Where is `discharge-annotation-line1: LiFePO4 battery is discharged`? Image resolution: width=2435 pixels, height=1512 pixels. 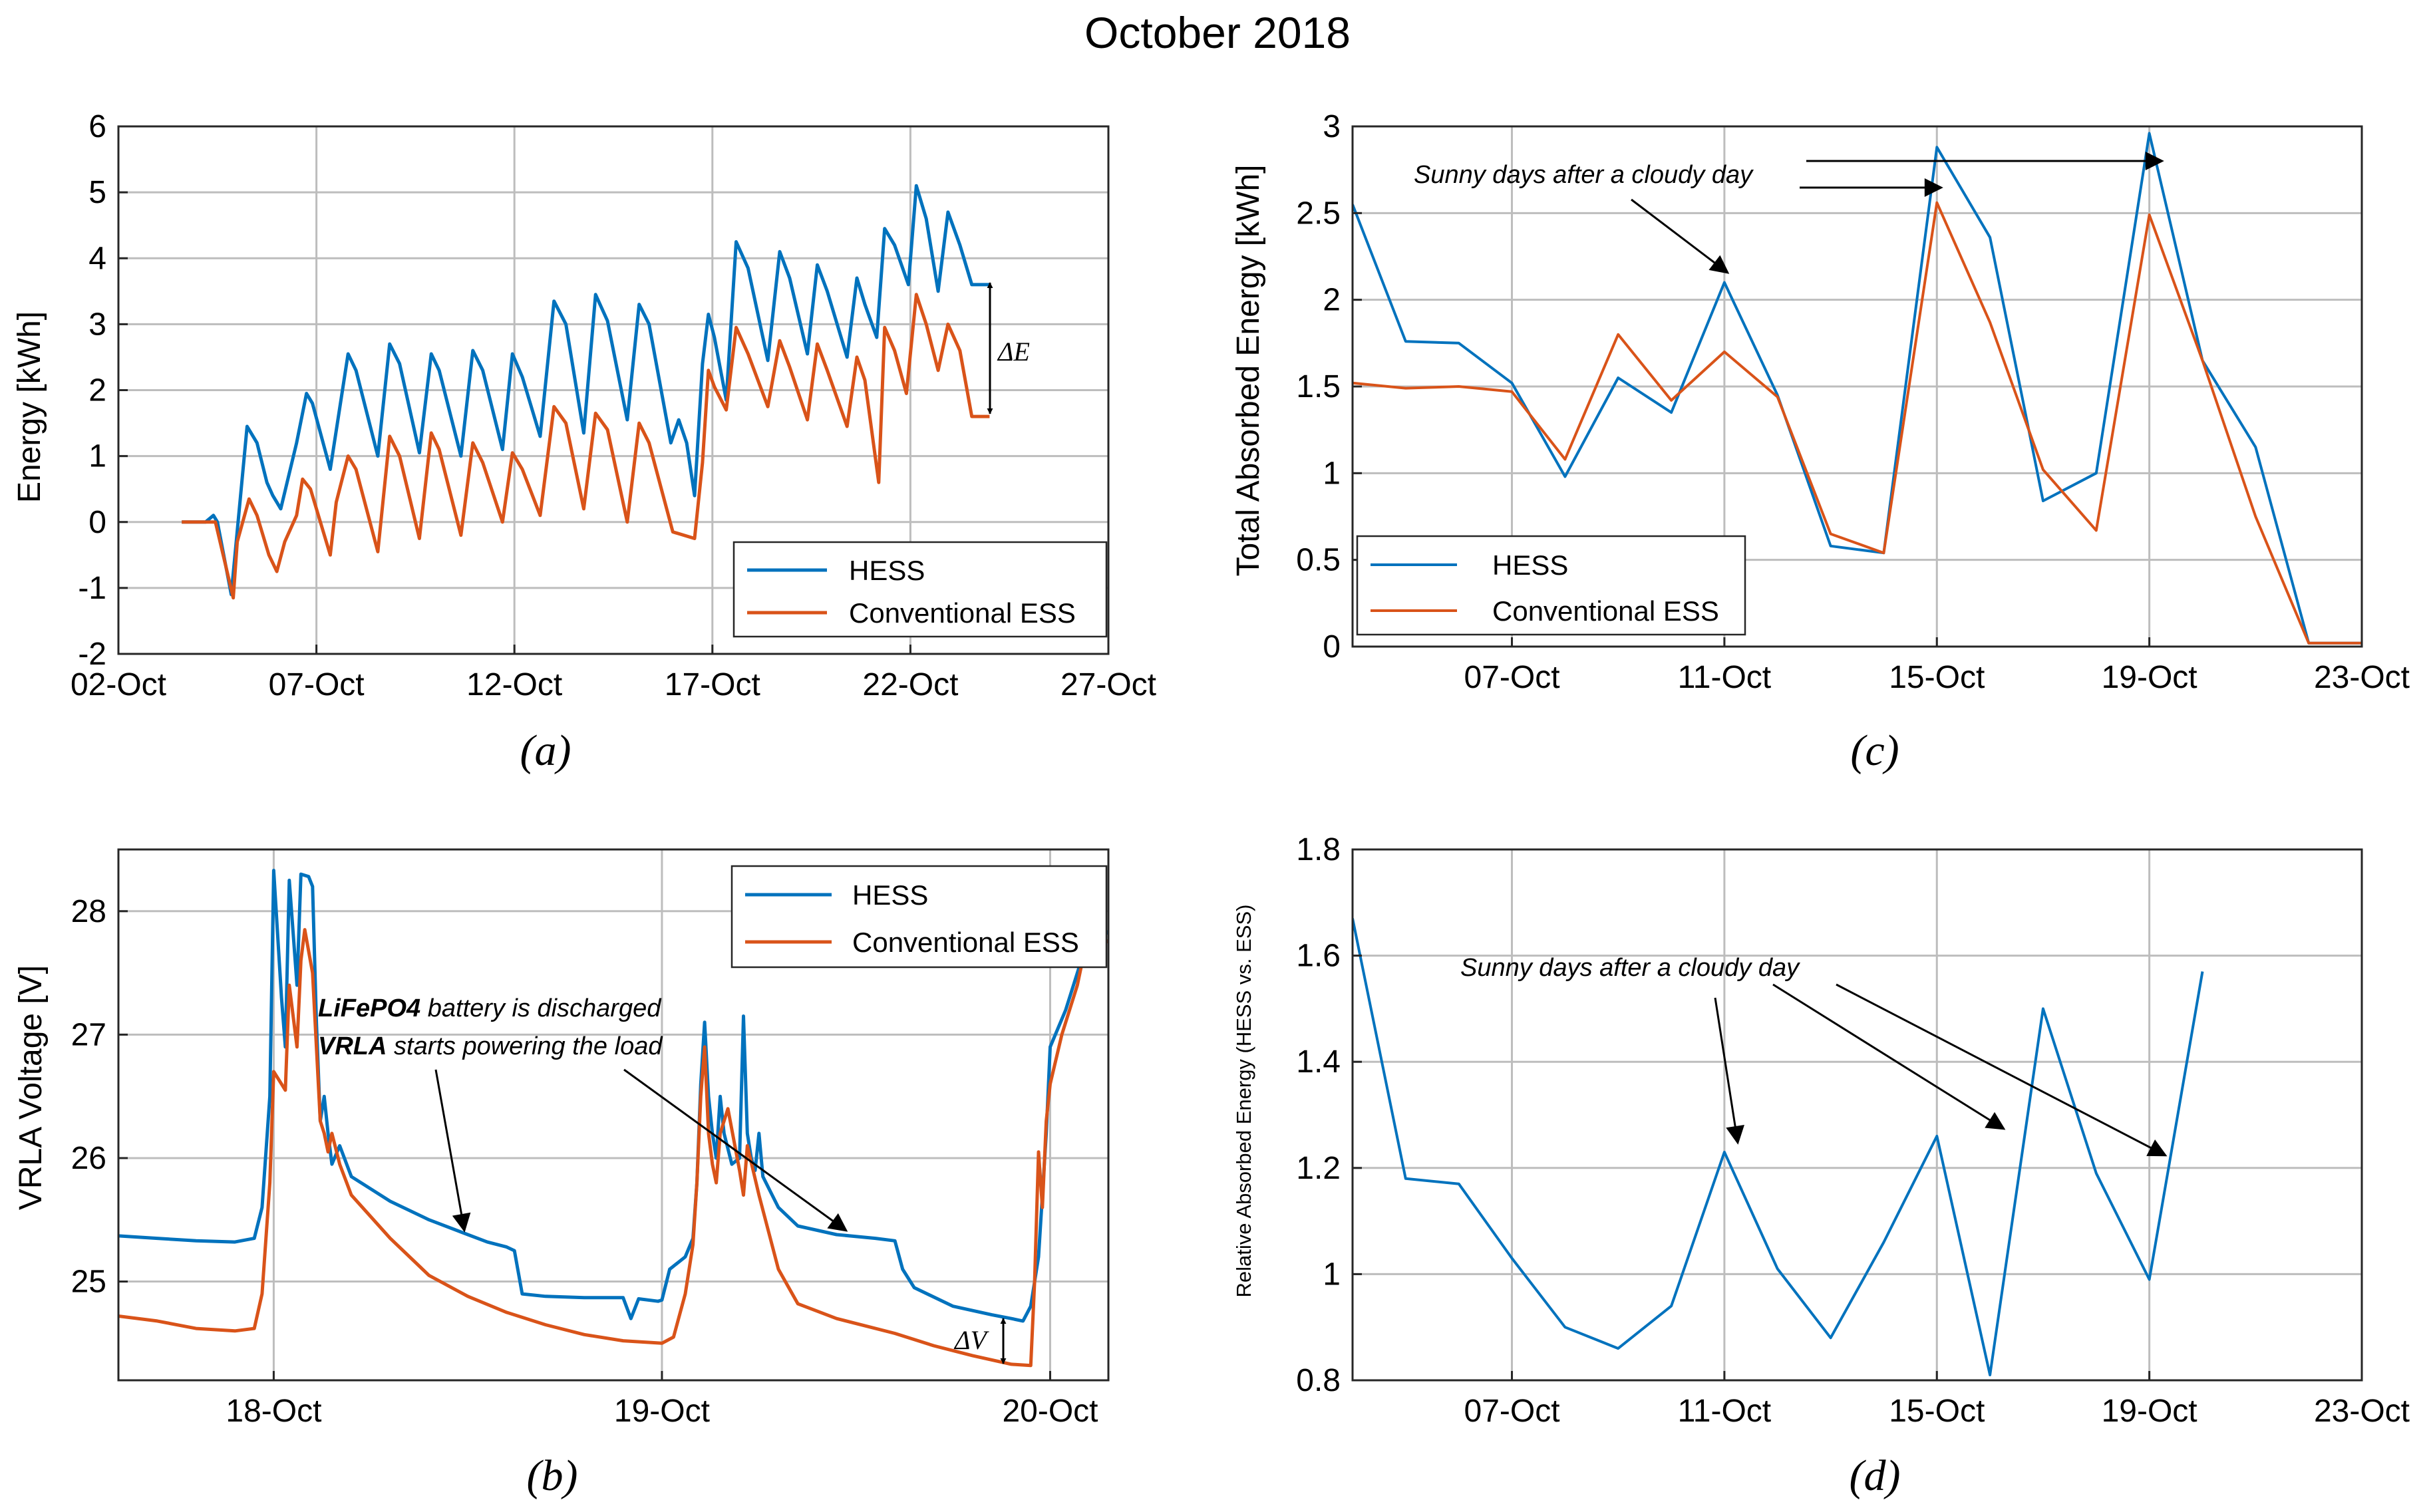
discharge-annotation-line1: LiFePO4 battery is discharged is located at coordinates (490, 1008).